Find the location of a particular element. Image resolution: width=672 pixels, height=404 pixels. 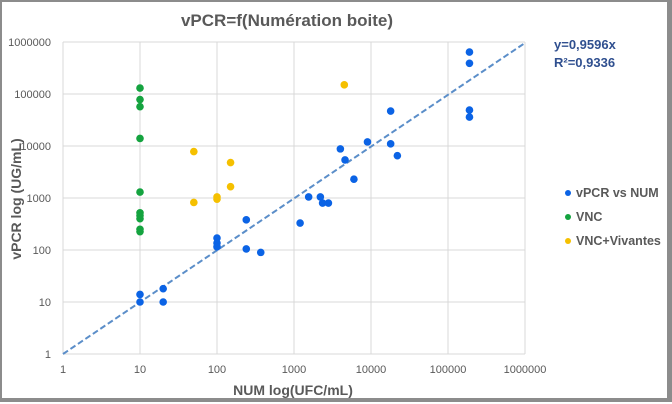

legend-marker-vnc is located at coordinates (568, 217).